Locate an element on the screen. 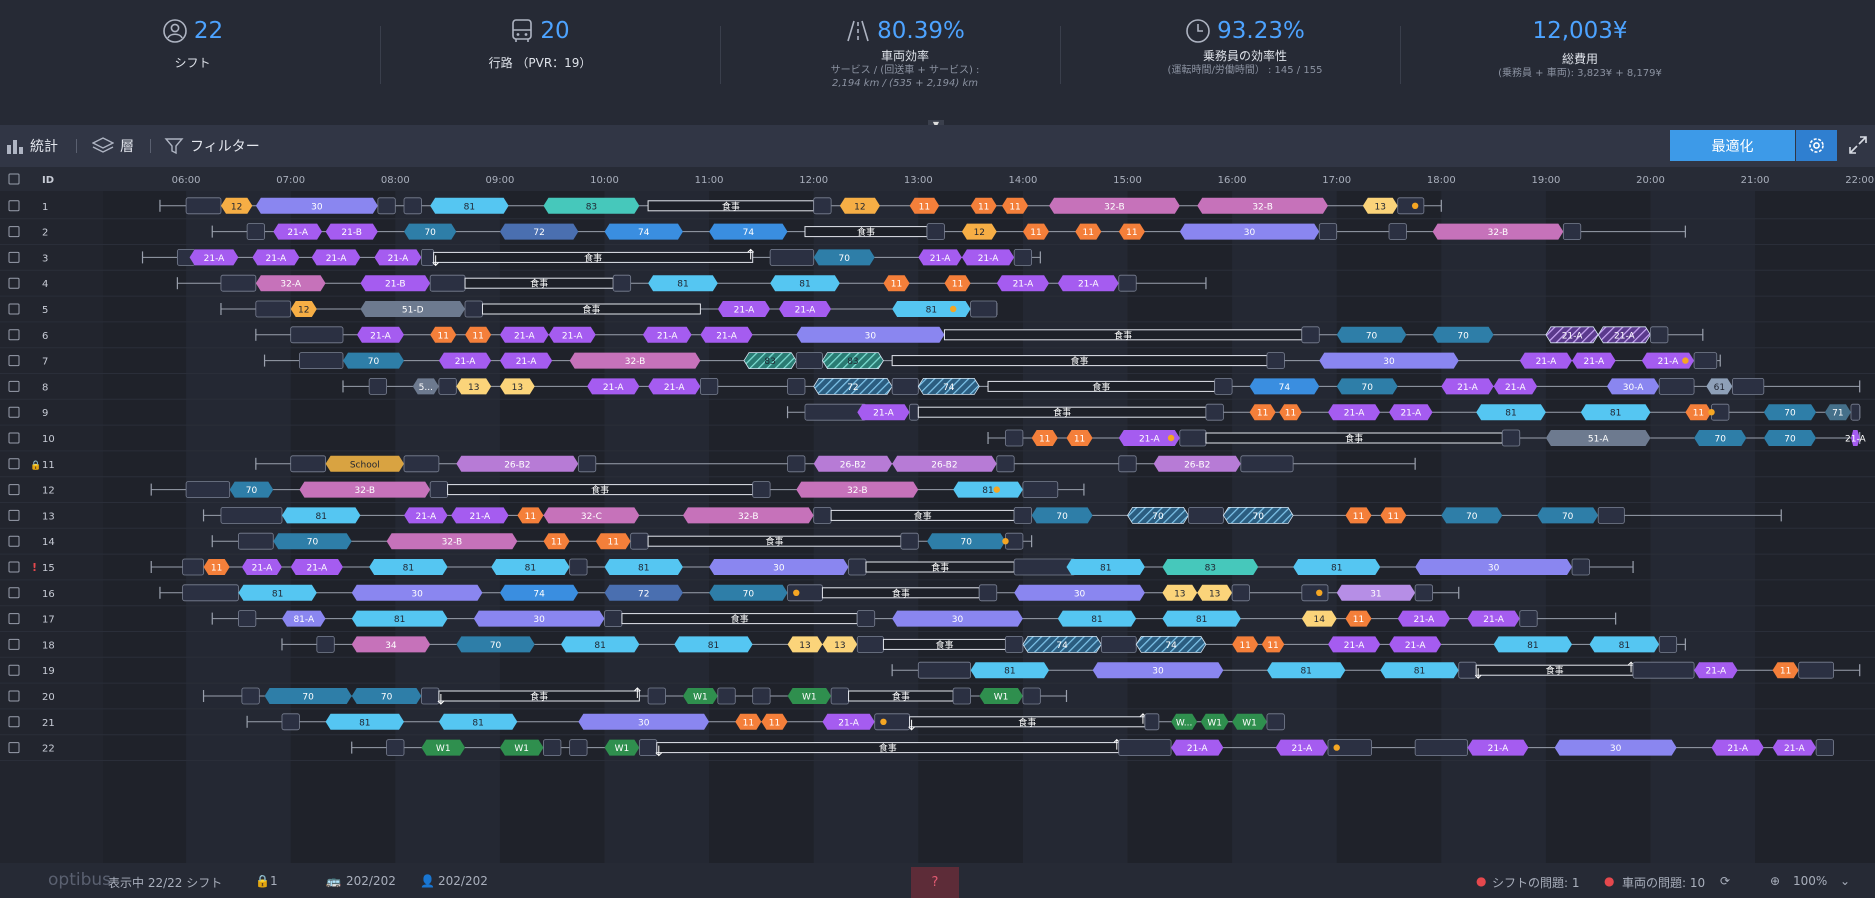  refresh-icon: ⟳ is located at coordinates (1725, 881).